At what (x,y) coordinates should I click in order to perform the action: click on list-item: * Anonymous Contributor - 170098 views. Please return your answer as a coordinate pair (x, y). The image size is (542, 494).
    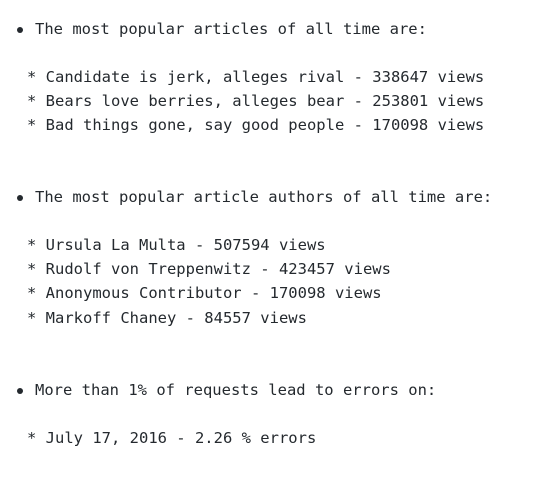
    Looking at the image, I should click on (204, 293).